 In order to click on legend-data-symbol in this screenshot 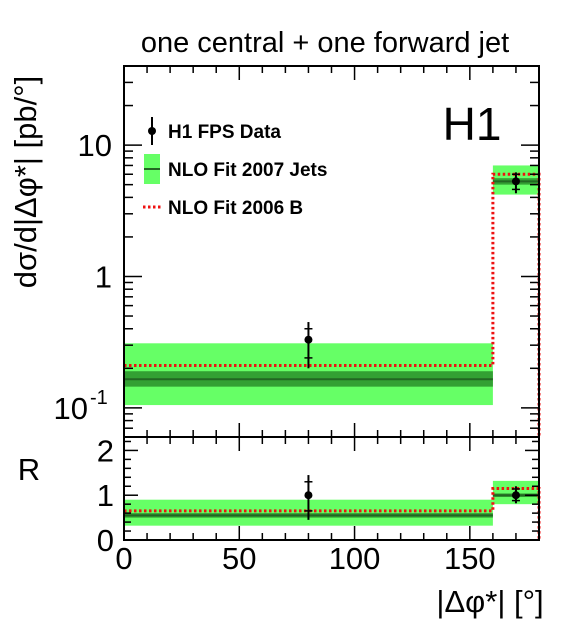, I will do `click(152, 131)`.